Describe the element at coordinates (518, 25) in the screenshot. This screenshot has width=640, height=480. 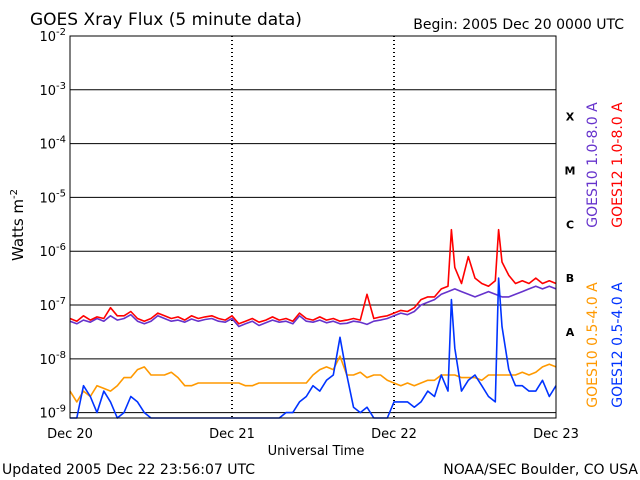
I see `begin-label: Begin: 2005 Dec 20 0000 UTC` at that location.